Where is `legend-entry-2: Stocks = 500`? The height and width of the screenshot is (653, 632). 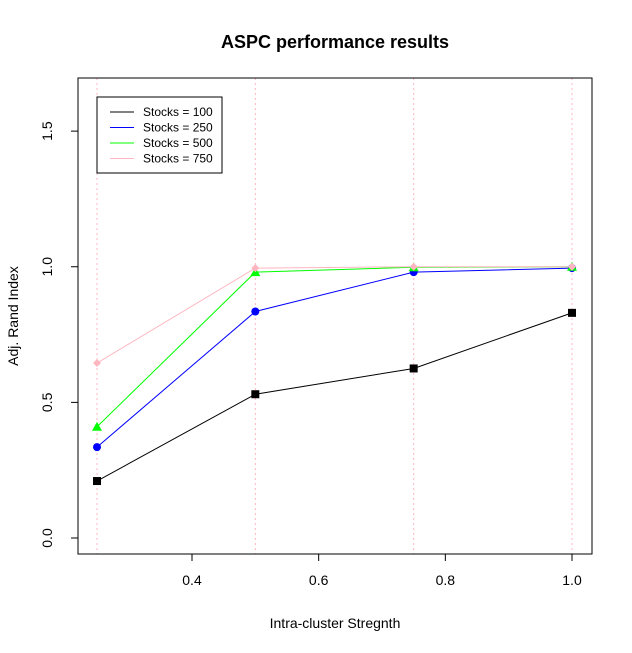
legend-entry-2: Stocks = 500 is located at coordinates (178, 143).